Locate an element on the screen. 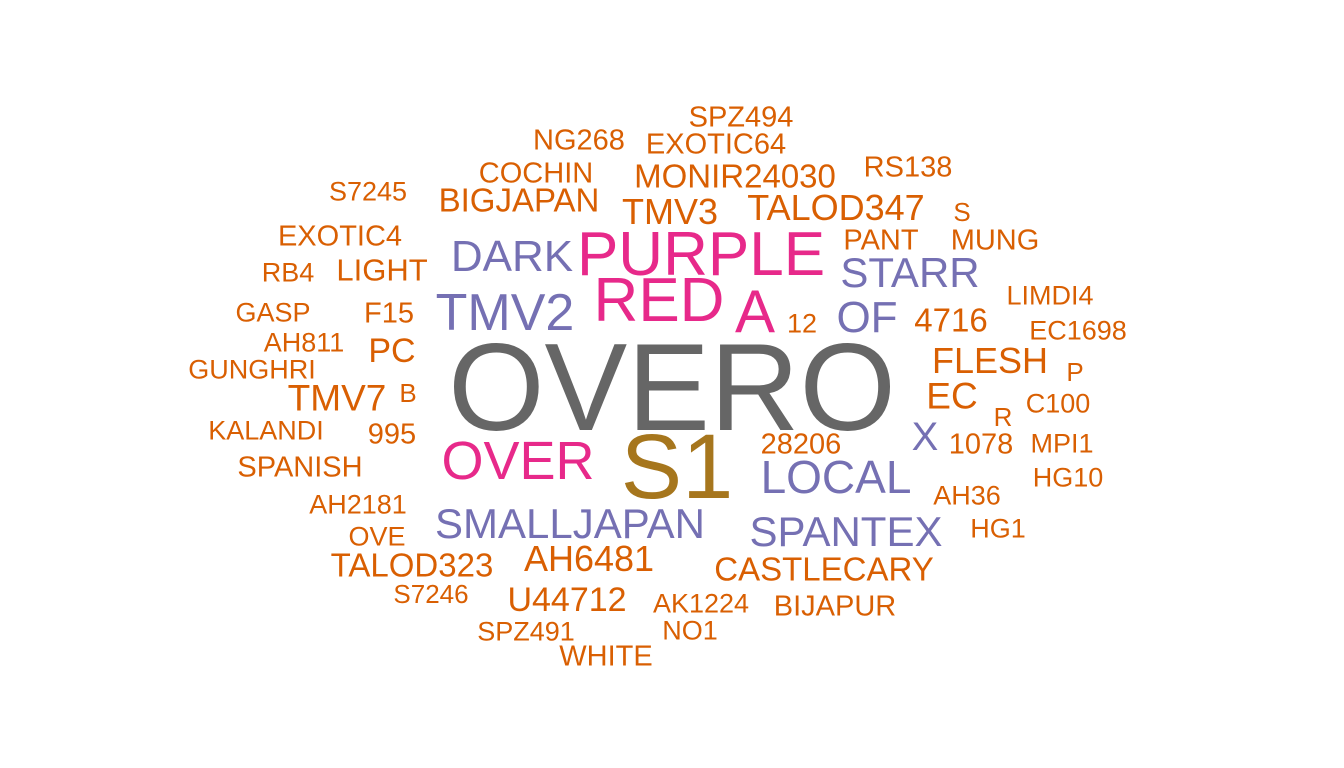 This screenshot has height=768, width=1344. word-ng268: NG268 is located at coordinates (579, 140).